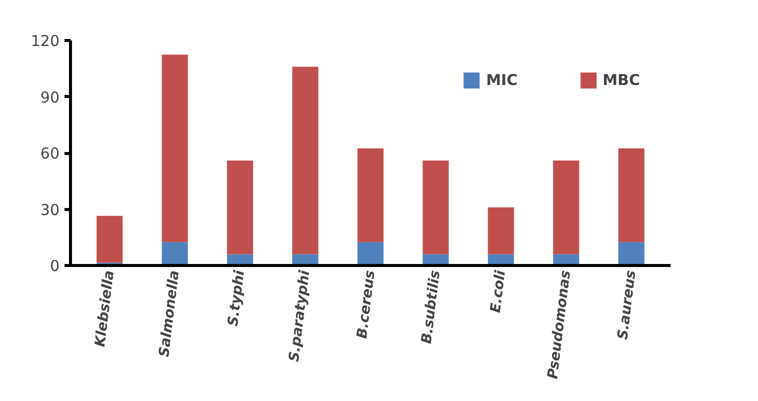  What do you see at coordinates (502, 80) in the screenshot?
I see `legend-label: MIC` at bounding box center [502, 80].